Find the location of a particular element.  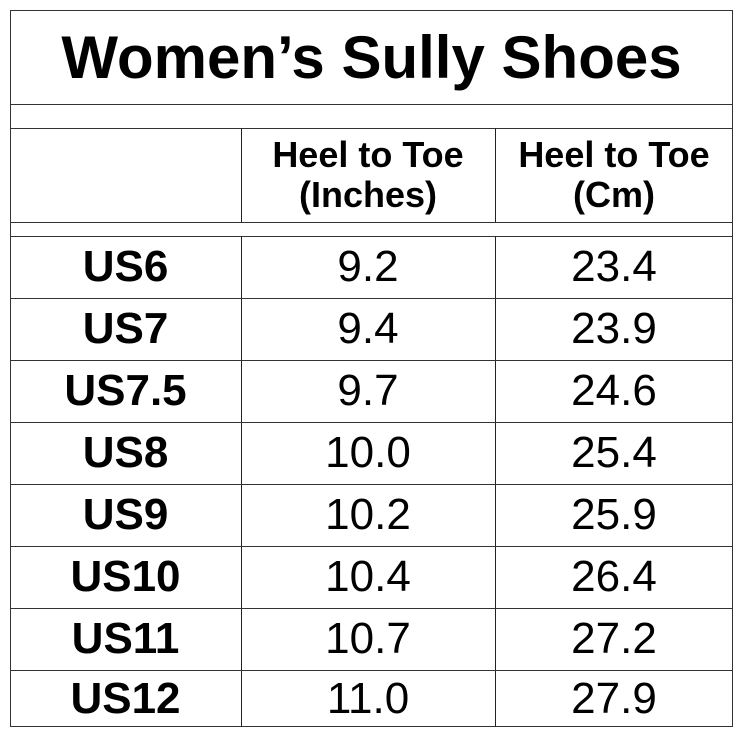

cell-inches: 10.4 is located at coordinates (368, 576).